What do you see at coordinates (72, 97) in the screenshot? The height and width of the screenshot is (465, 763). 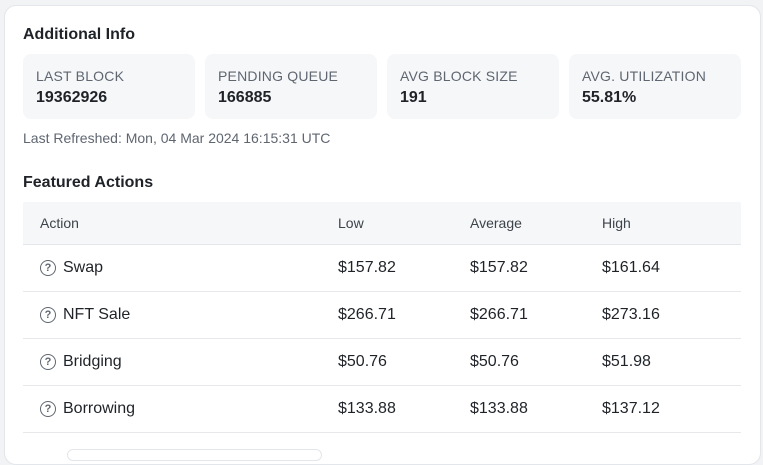 I see `stat-value: 19362926` at bounding box center [72, 97].